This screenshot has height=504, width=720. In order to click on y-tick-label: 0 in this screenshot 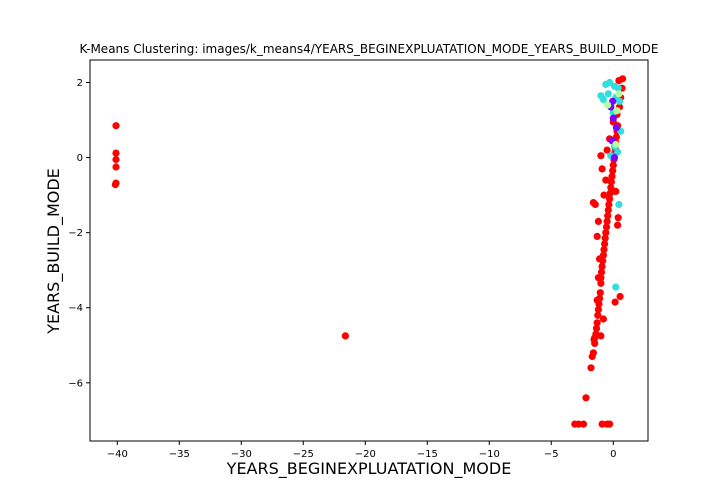, I will do `click(80, 158)`.